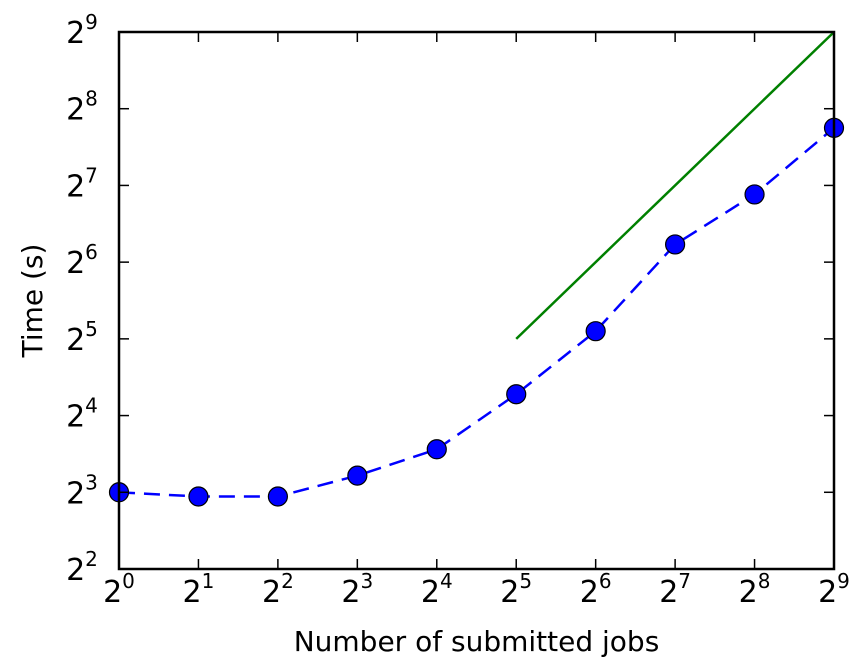  I want to click on x-axis-title: Number of submitted jobs, so click(477, 641).